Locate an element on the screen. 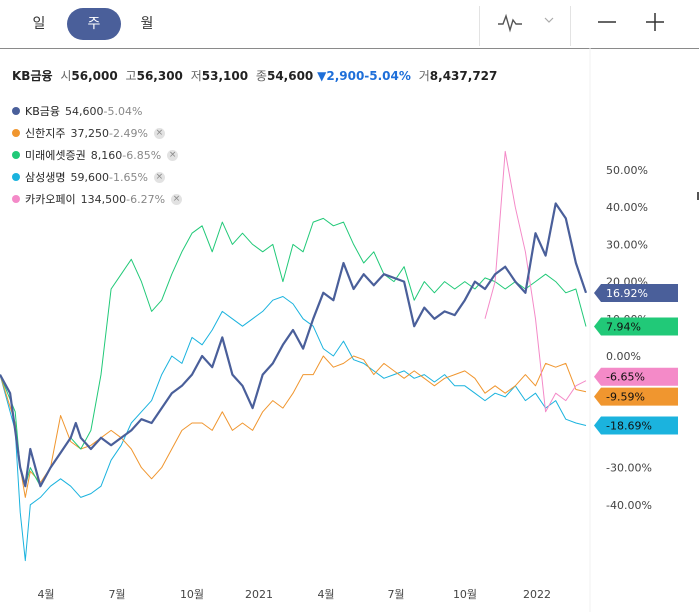 Image resolution: width=699 pixels, height=612 pixels. x-tick-label: 2022 is located at coordinates (537, 594).